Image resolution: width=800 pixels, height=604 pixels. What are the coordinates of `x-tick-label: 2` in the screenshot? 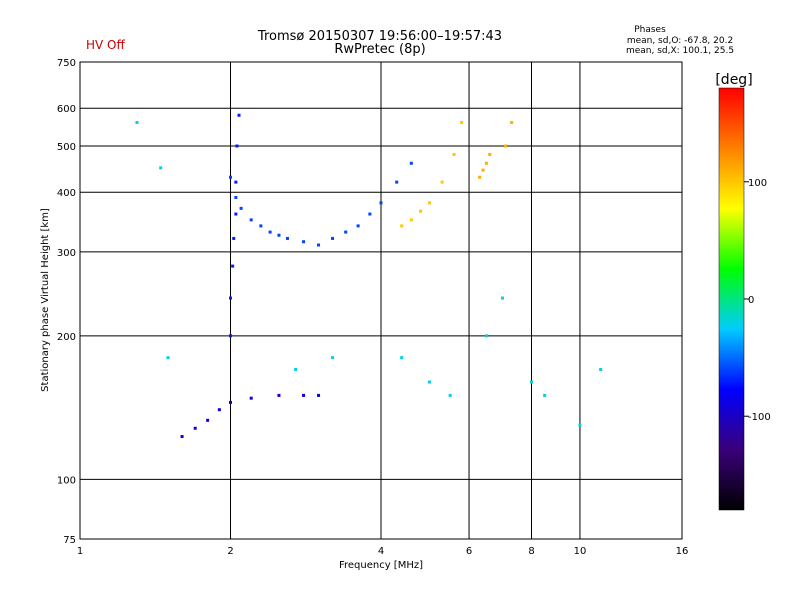 It's located at (230, 551).